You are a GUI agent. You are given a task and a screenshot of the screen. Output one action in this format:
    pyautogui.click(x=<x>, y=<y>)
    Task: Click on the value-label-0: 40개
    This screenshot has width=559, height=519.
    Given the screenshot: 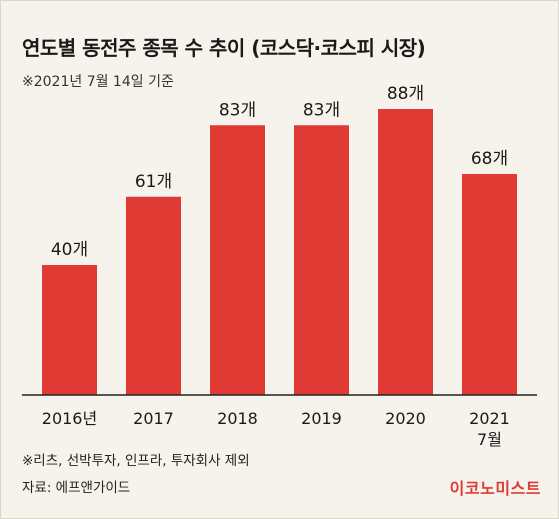 What is the action you would take?
    pyautogui.click(x=69, y=250)
    